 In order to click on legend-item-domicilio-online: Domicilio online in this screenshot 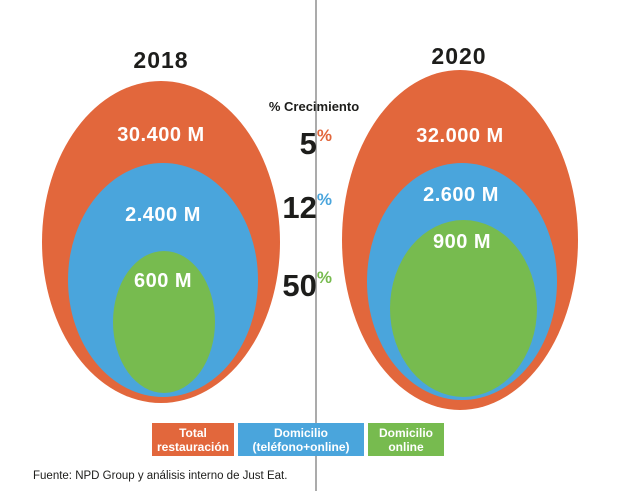, I will do `click(406, 439)`.